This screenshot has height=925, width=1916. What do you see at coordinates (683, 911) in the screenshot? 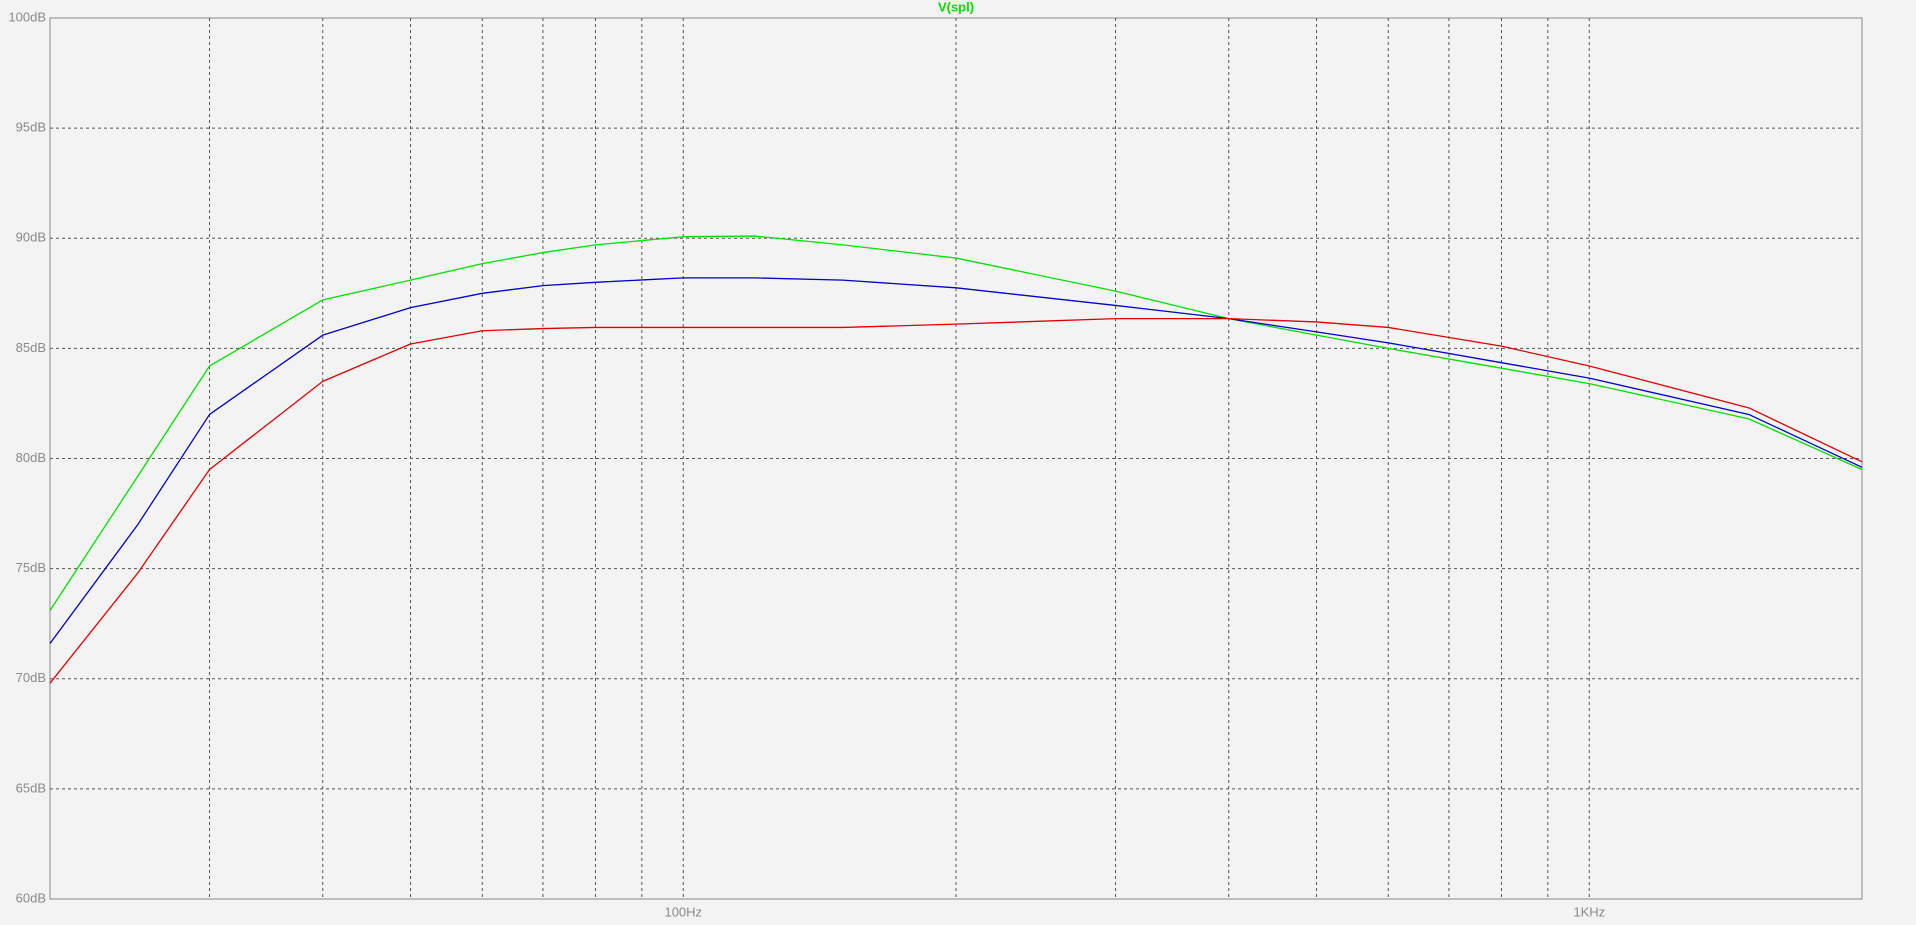
I see `x-tick-label: 100Hz` at bounding box center [683, 911].